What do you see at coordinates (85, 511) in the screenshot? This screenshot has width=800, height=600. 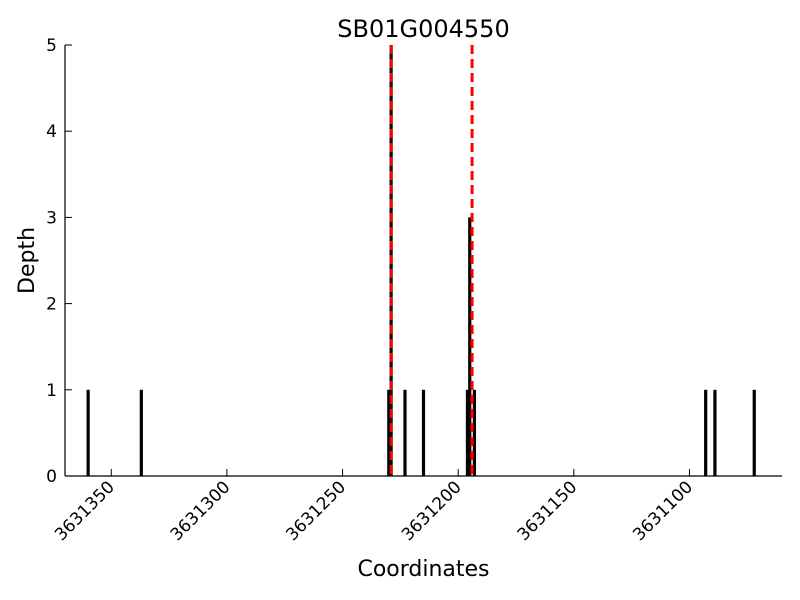 I see `x-tick-label-0: 3631350` at bounding box center [85, 511].